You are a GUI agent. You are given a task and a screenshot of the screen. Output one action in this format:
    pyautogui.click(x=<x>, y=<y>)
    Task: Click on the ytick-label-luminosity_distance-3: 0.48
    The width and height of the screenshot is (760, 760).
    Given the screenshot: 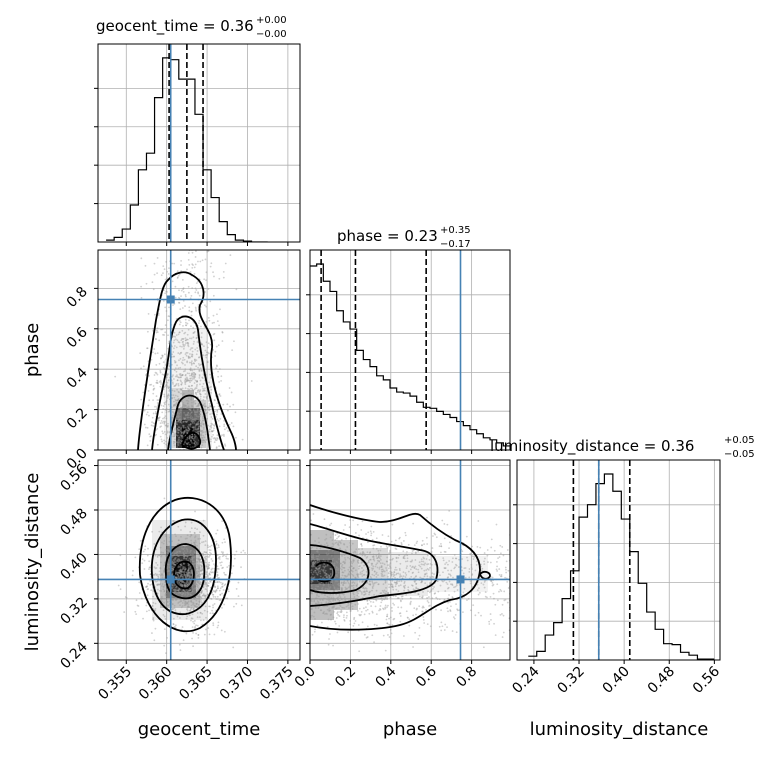 What is the action you would take?
    pyautogui.click(x=73, y=522)
    